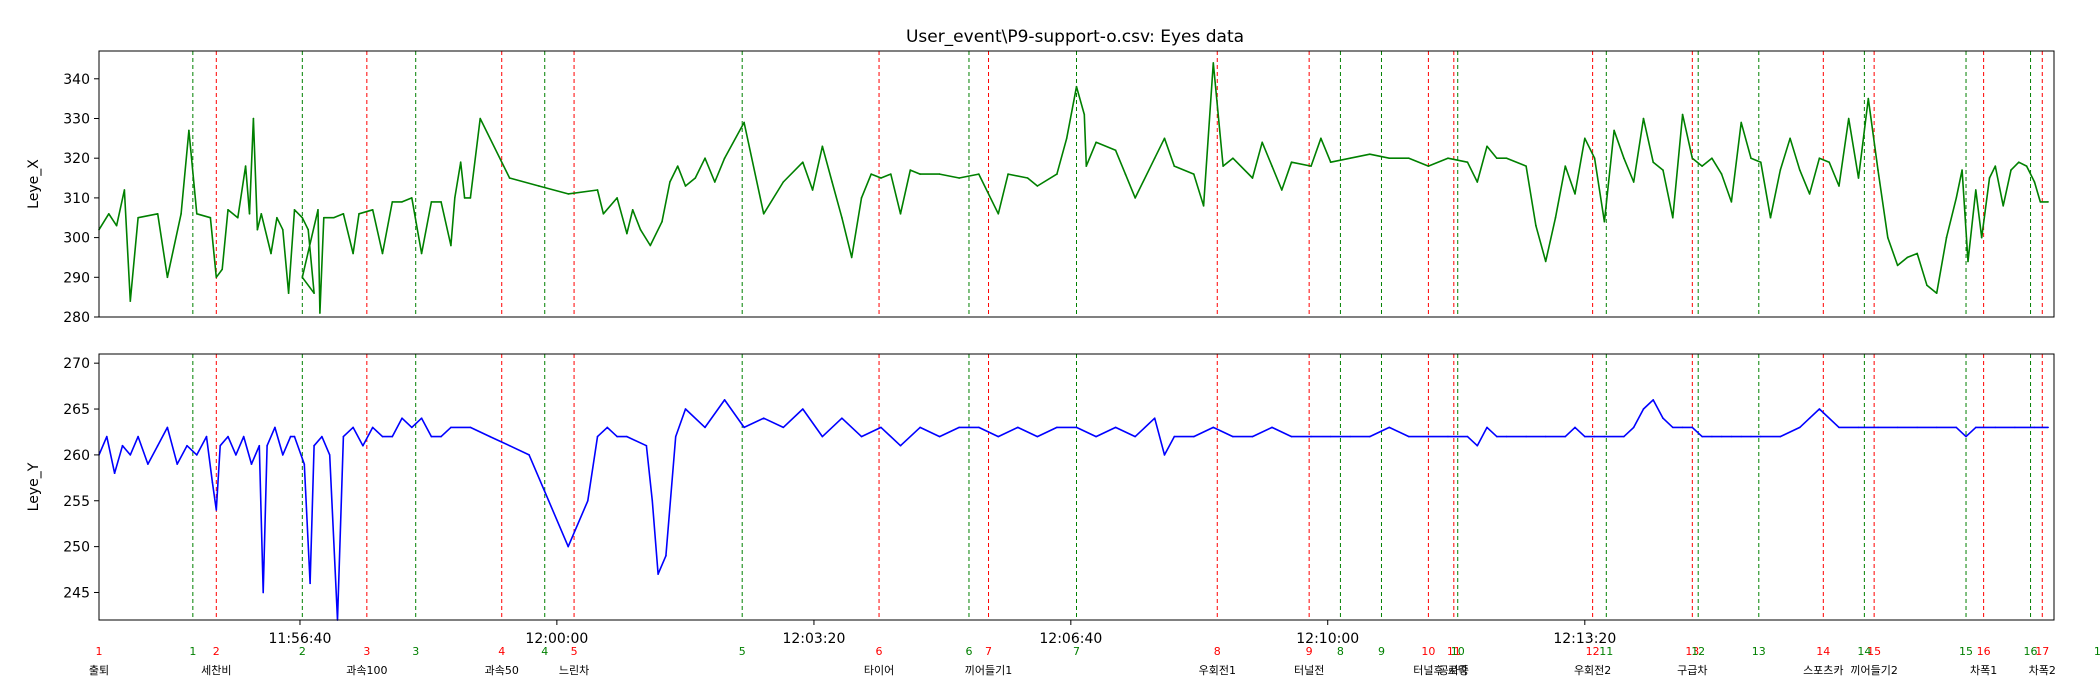 The image size is (2100, 700). Describe the element at coordinates (76, 548) in the screenshot. I see `y-tick-label-leye-y-250: 250` at that location.